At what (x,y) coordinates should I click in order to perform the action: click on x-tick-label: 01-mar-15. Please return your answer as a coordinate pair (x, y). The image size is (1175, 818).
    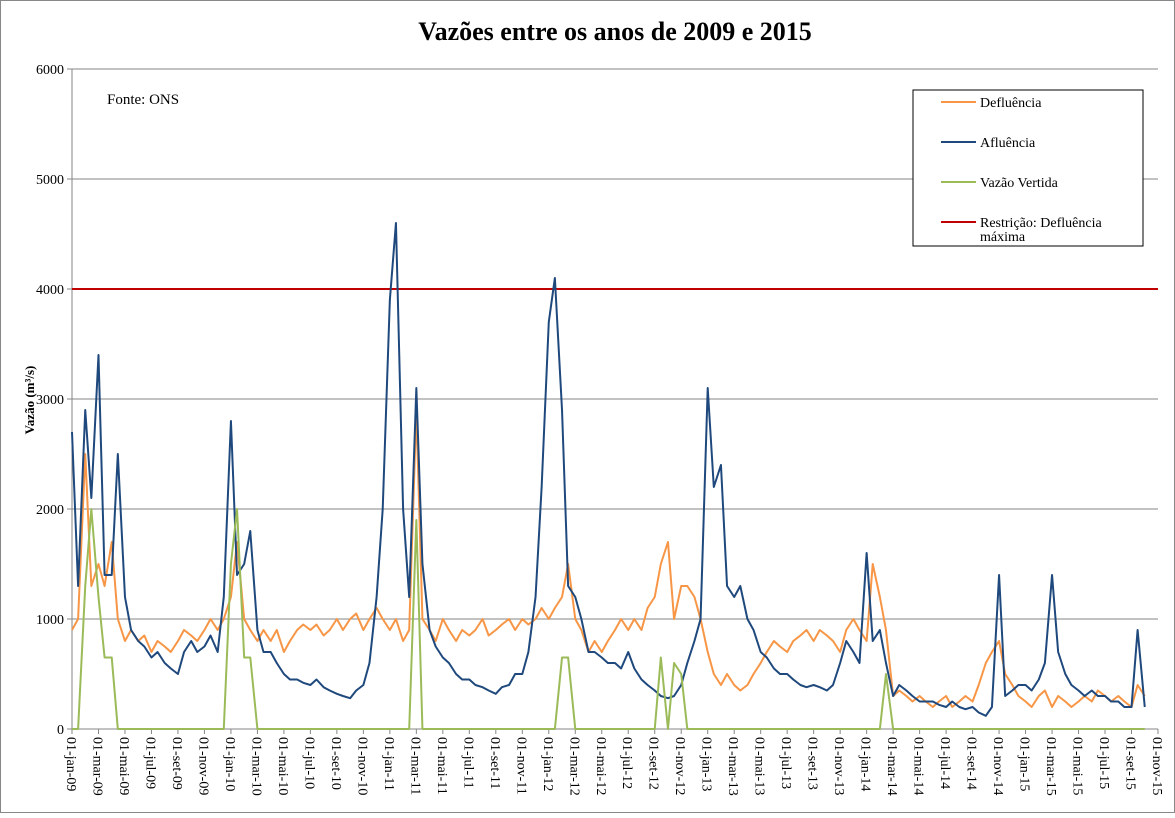
    Looking at the image, I should click on (1050, 766).